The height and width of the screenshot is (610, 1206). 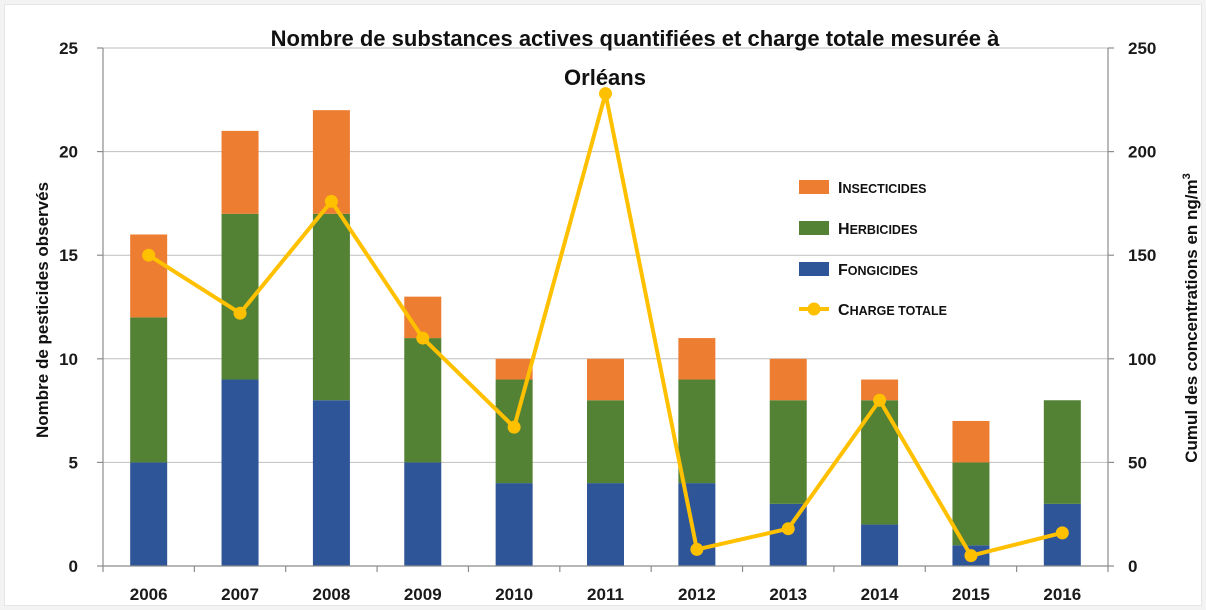 I want to click on legend-label-herbicides: HERBICIDES, so click(x=878, y=229).